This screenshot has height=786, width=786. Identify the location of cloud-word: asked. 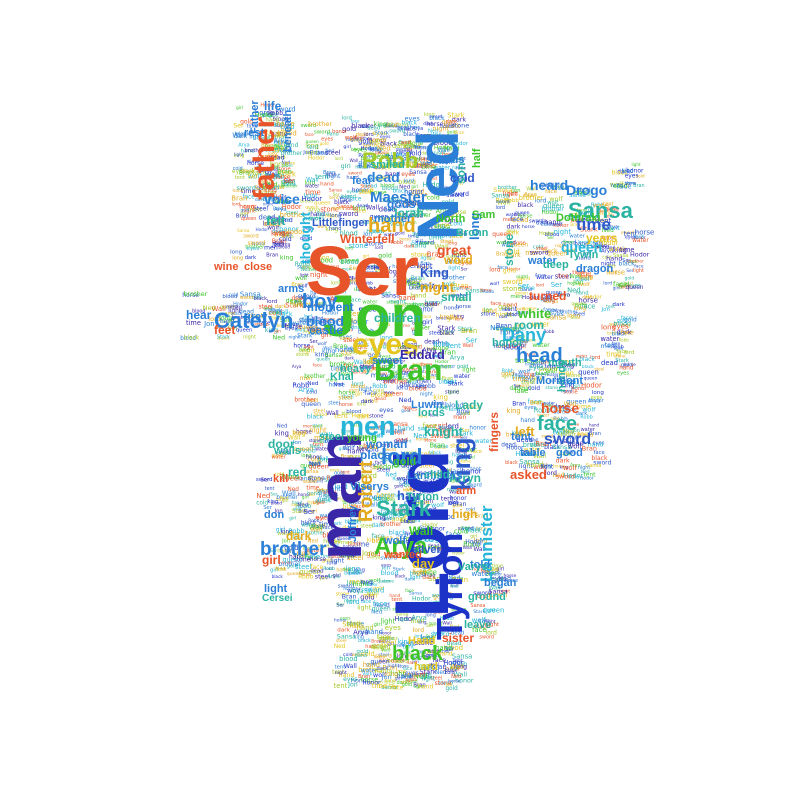
(528, 474).